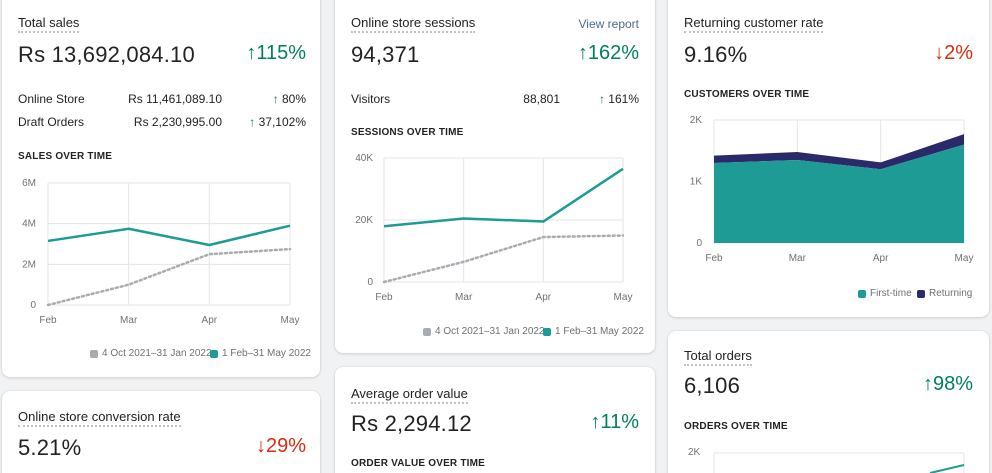  What do you see at coordinates (839, 152) in the screenshot?
I see `returning-area` at bounding box center [839, 152].